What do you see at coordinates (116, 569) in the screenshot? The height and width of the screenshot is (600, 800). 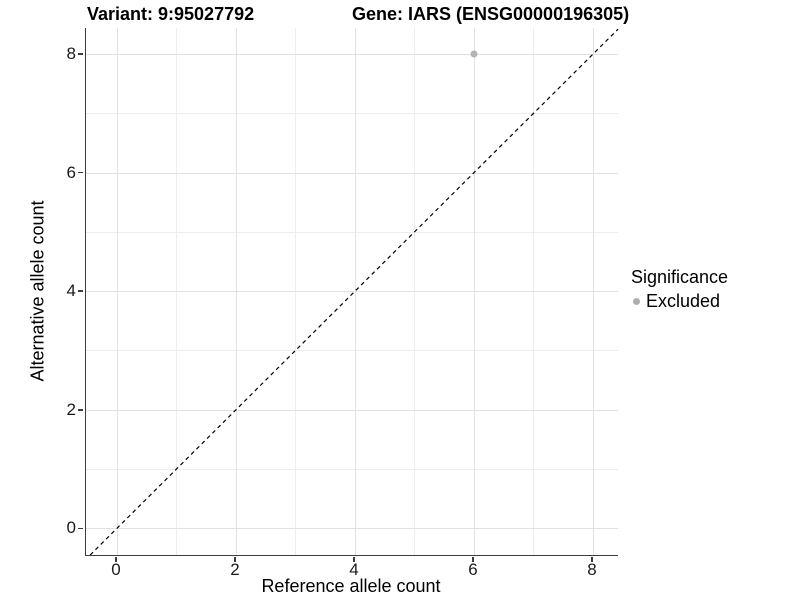 I see `x-tick-label: 0` at bounding box center [116, 569].